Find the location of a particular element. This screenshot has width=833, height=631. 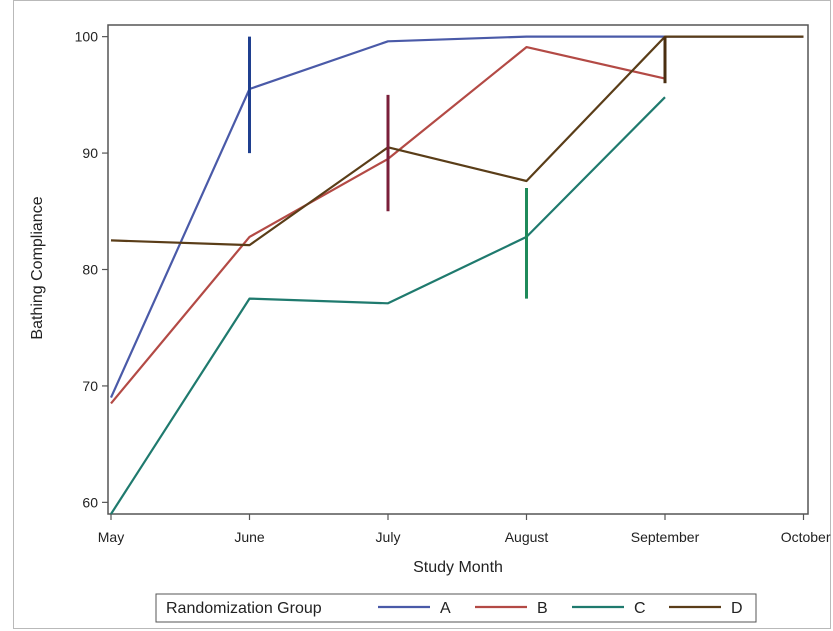

legend-box is located at coordinates (456, 608).